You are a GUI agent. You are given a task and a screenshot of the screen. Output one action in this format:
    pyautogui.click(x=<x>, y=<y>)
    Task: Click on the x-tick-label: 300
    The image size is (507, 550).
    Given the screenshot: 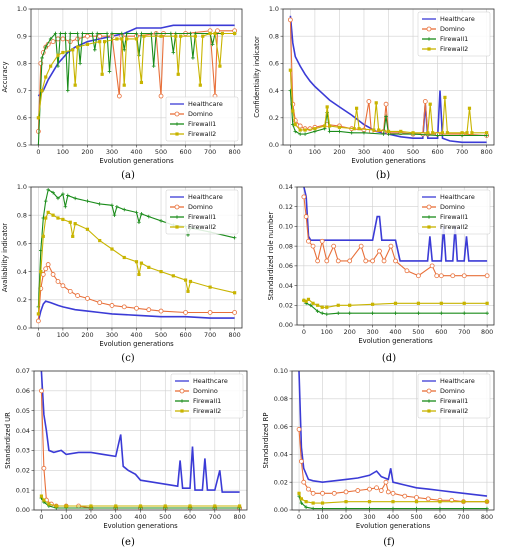 What is the action you would take?
    pyautogui.click(x=372, y=332)
    